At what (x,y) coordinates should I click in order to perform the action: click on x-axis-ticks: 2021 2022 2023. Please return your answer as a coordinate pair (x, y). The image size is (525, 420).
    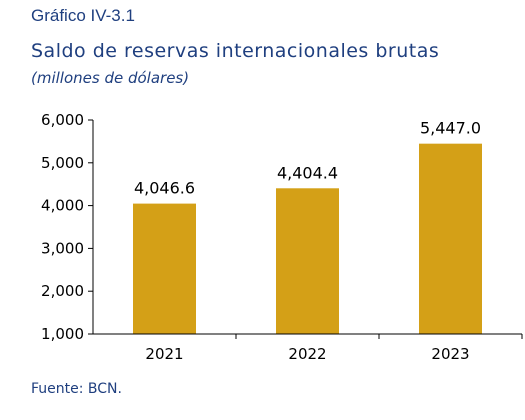
    Looking at the image, I should click on (334, 348).